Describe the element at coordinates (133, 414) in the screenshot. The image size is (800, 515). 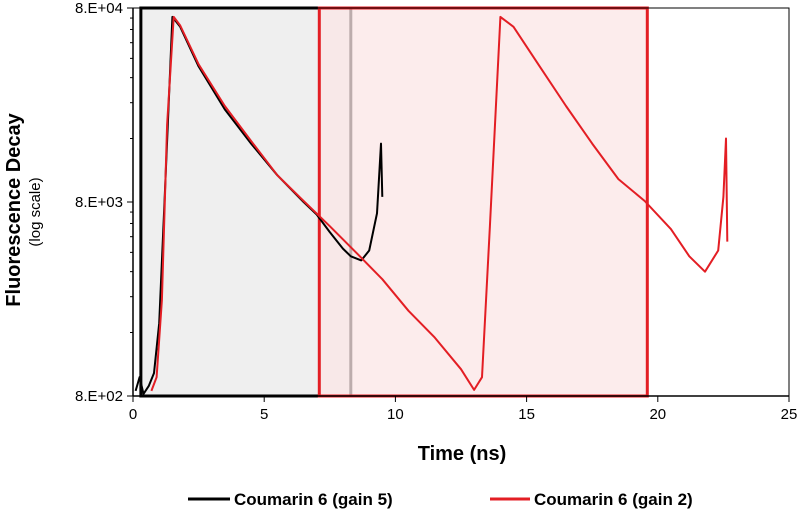
I see `x-tick-label-0: 0` at that location.